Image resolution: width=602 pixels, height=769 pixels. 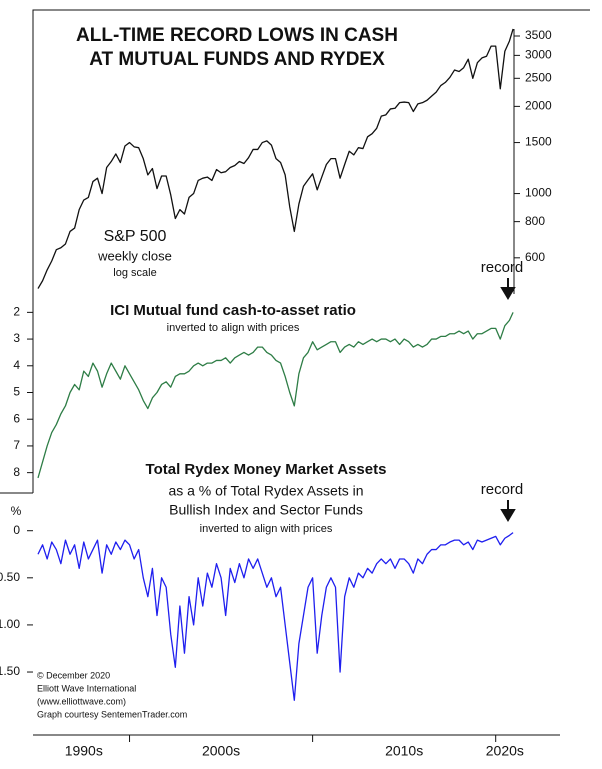 What do you see at coordinates (16, 365) in the screenshot?
I see `y-tick-label: 4` at bounding box center [16, 365].